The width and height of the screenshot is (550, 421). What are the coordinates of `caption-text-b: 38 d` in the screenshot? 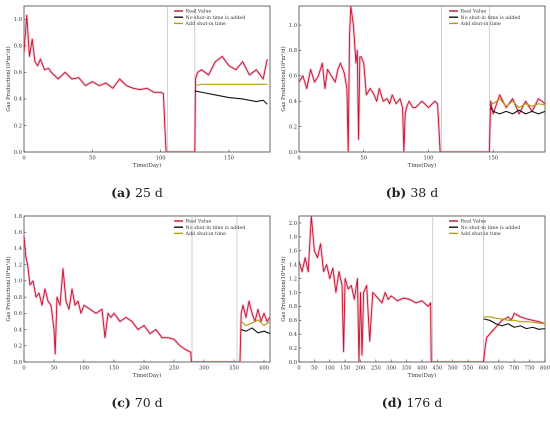 It's located at (424, 192).